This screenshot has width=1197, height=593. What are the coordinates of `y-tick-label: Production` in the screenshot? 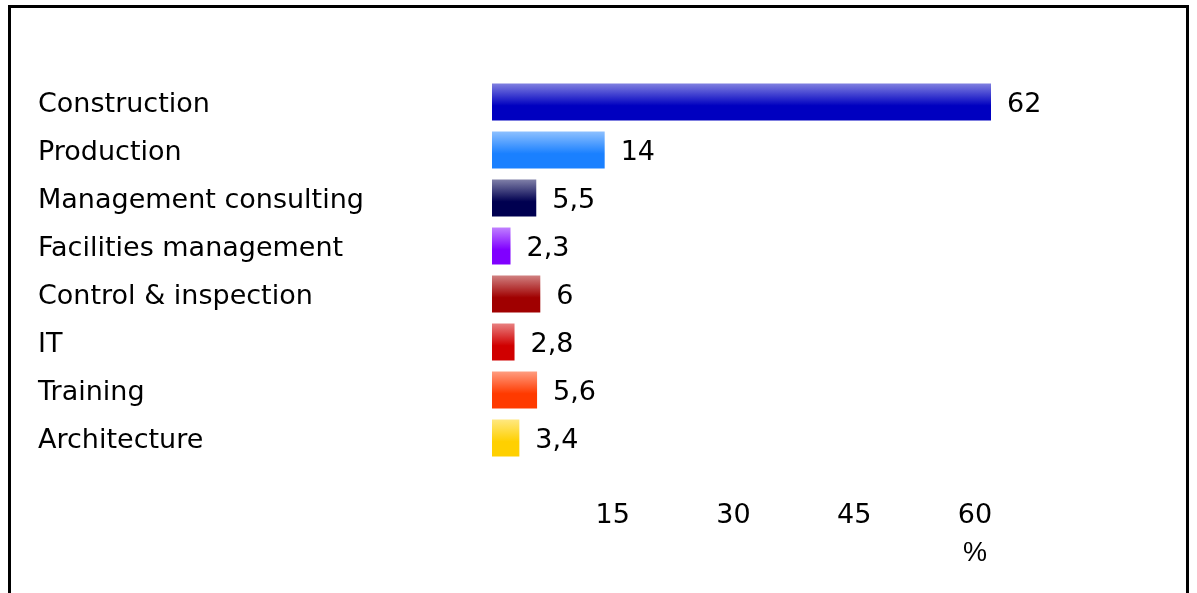 It's located at (110, 150).